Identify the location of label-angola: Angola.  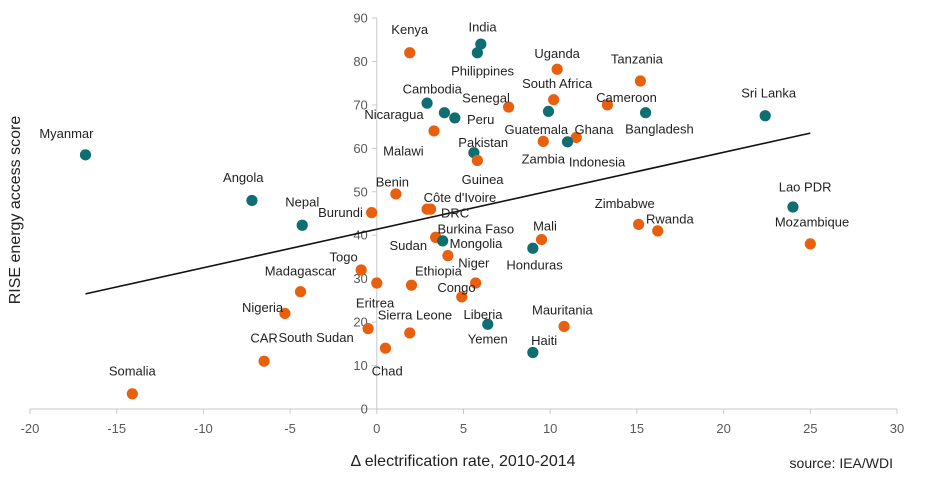
(243, 177).